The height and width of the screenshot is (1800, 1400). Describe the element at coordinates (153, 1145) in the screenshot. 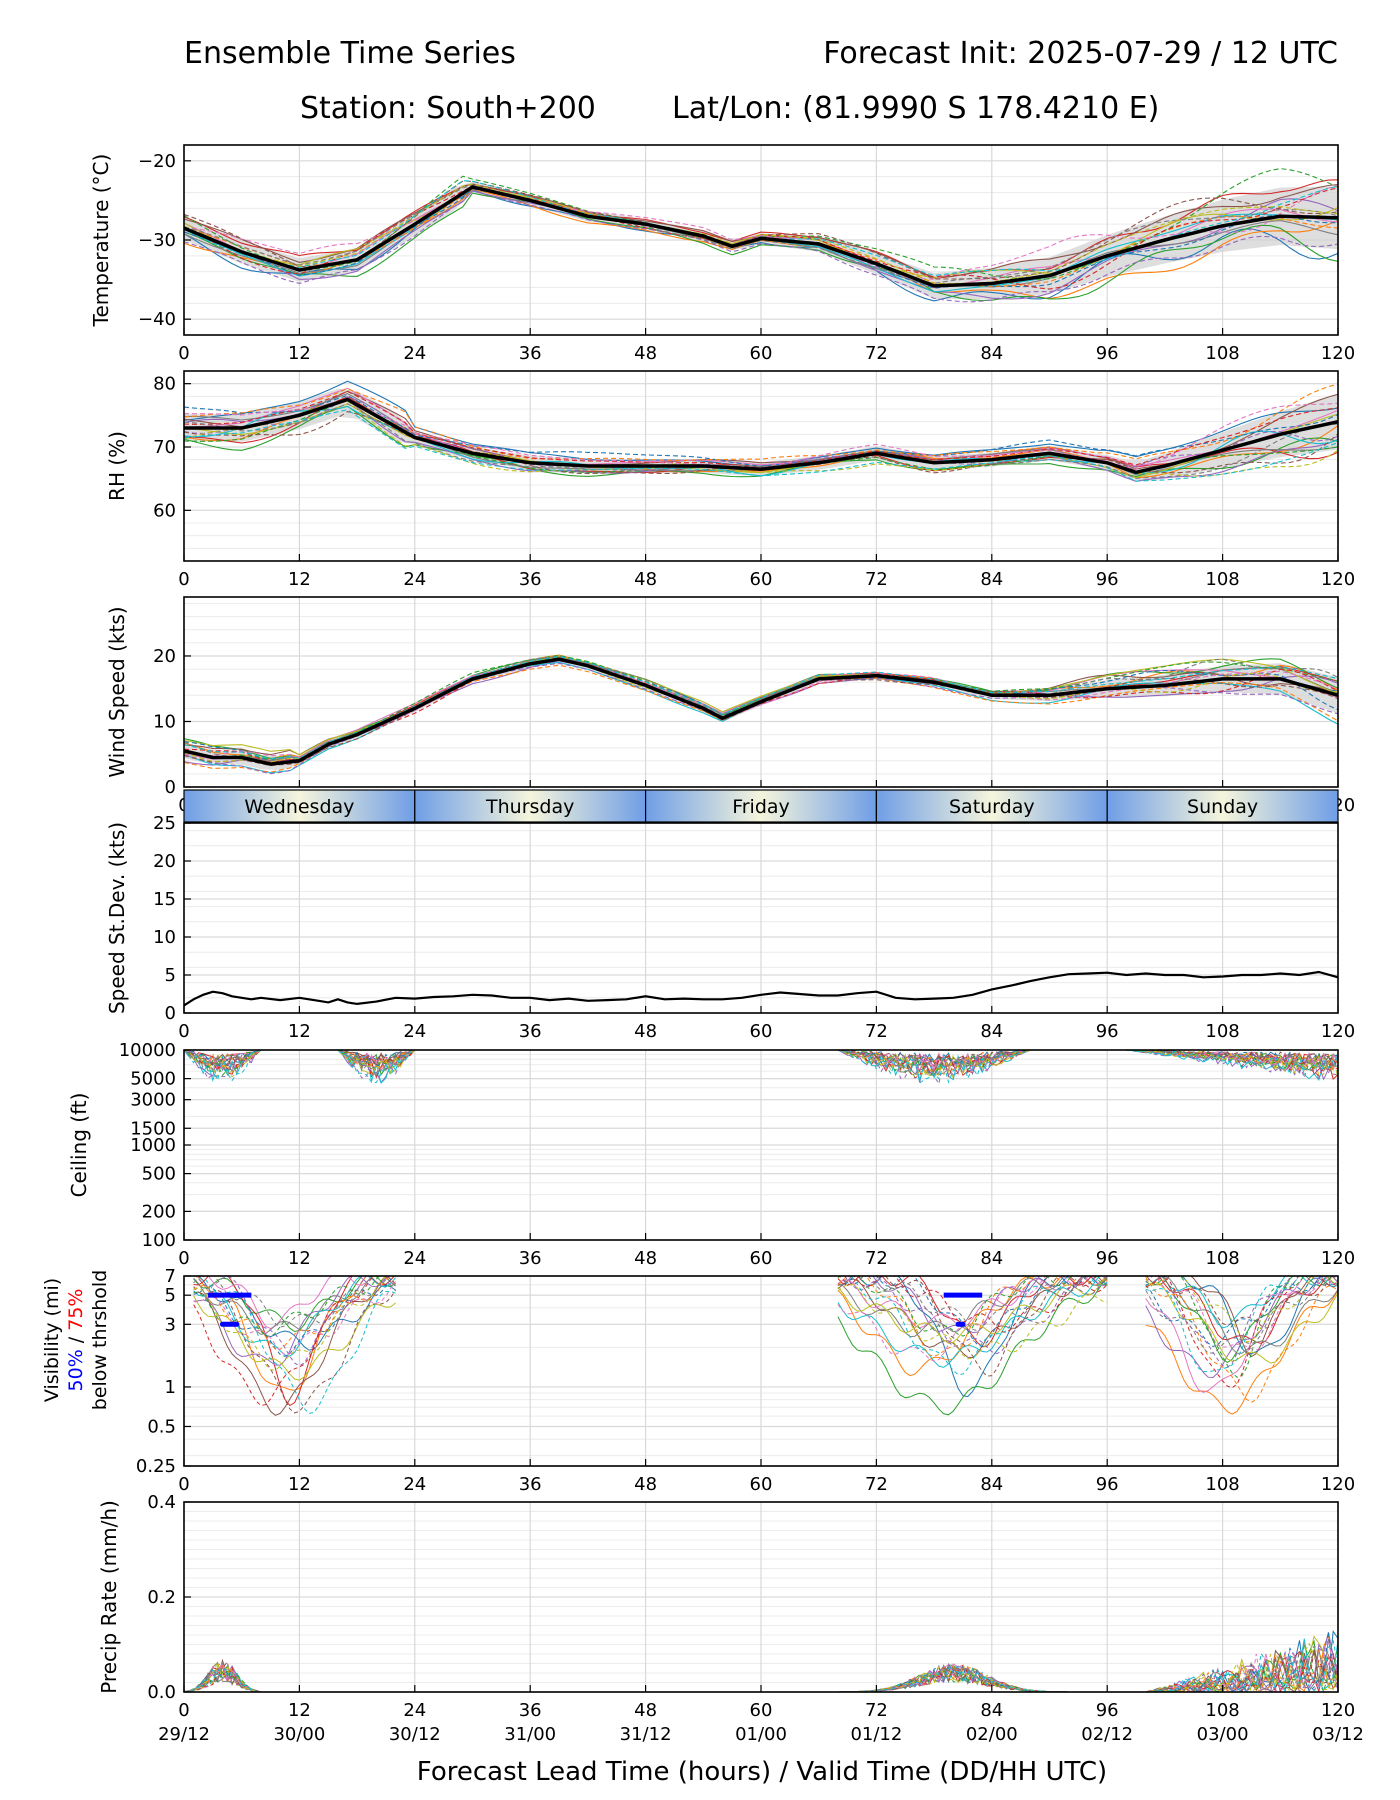

I see `y-tick-label: 1000` at that location.